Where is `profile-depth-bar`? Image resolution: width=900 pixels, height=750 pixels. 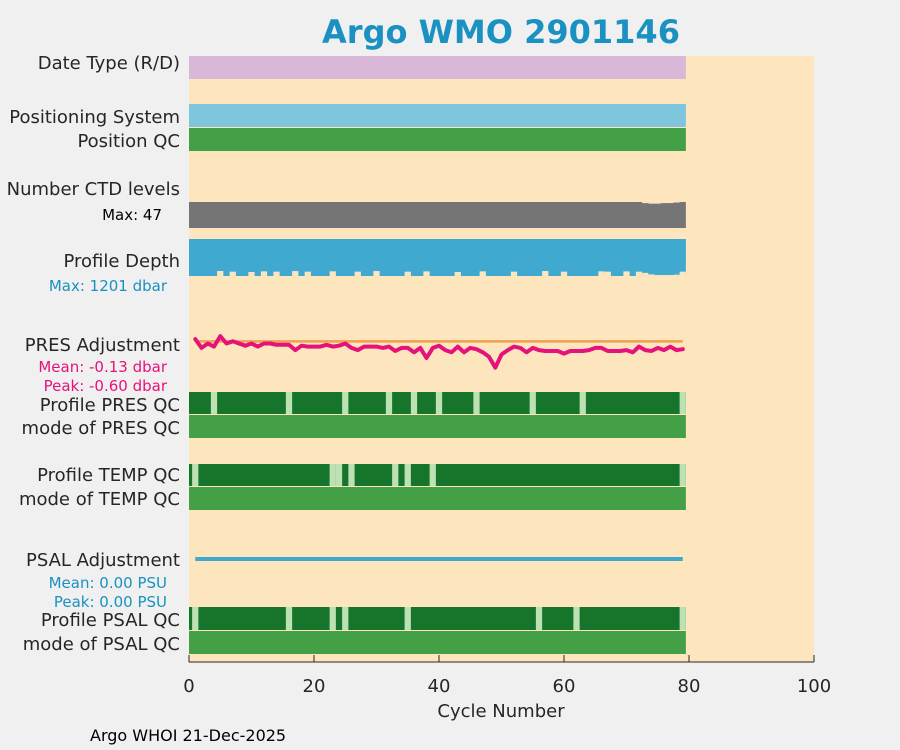 profile-depth-bar is located at coordinates (437, 257).